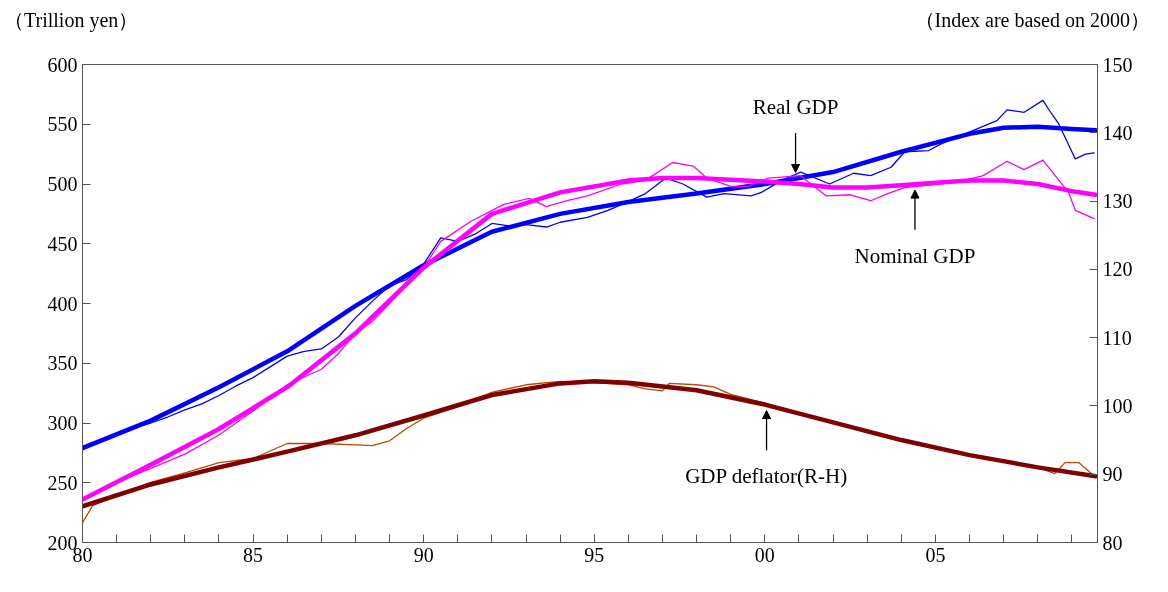 Image resolution: width=1168 pixels, height=592 pixels. Describe the element at coordinates (253, 554) in the screenshot. I see `x-tick-label: 85` at that location.